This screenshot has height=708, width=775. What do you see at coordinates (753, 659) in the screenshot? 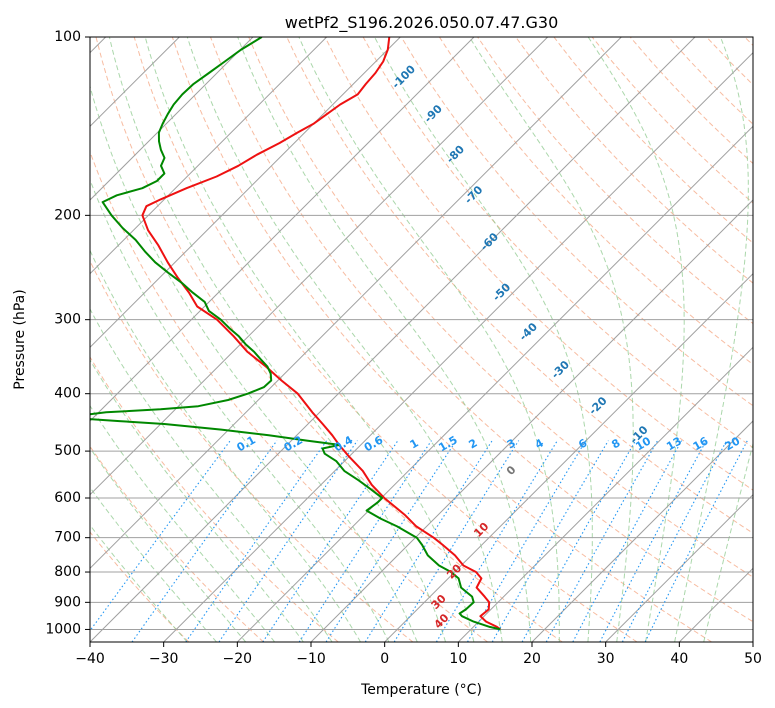
I see `x-tick-label: 50` at bounding box center [753, 659].